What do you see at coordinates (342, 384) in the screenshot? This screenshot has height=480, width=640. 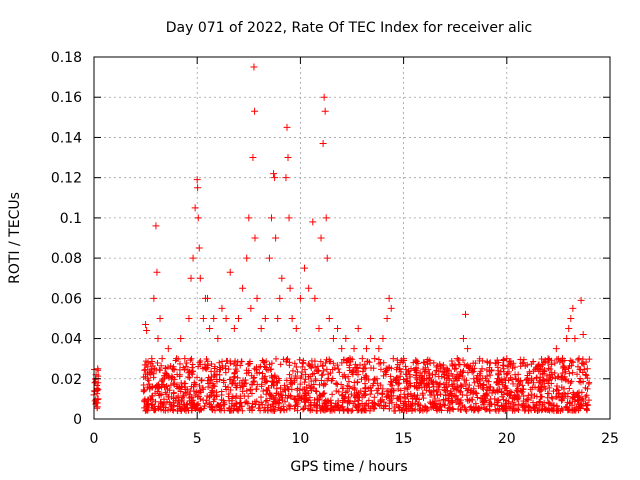 I see `dense-band` at bounding box center [342, 384].